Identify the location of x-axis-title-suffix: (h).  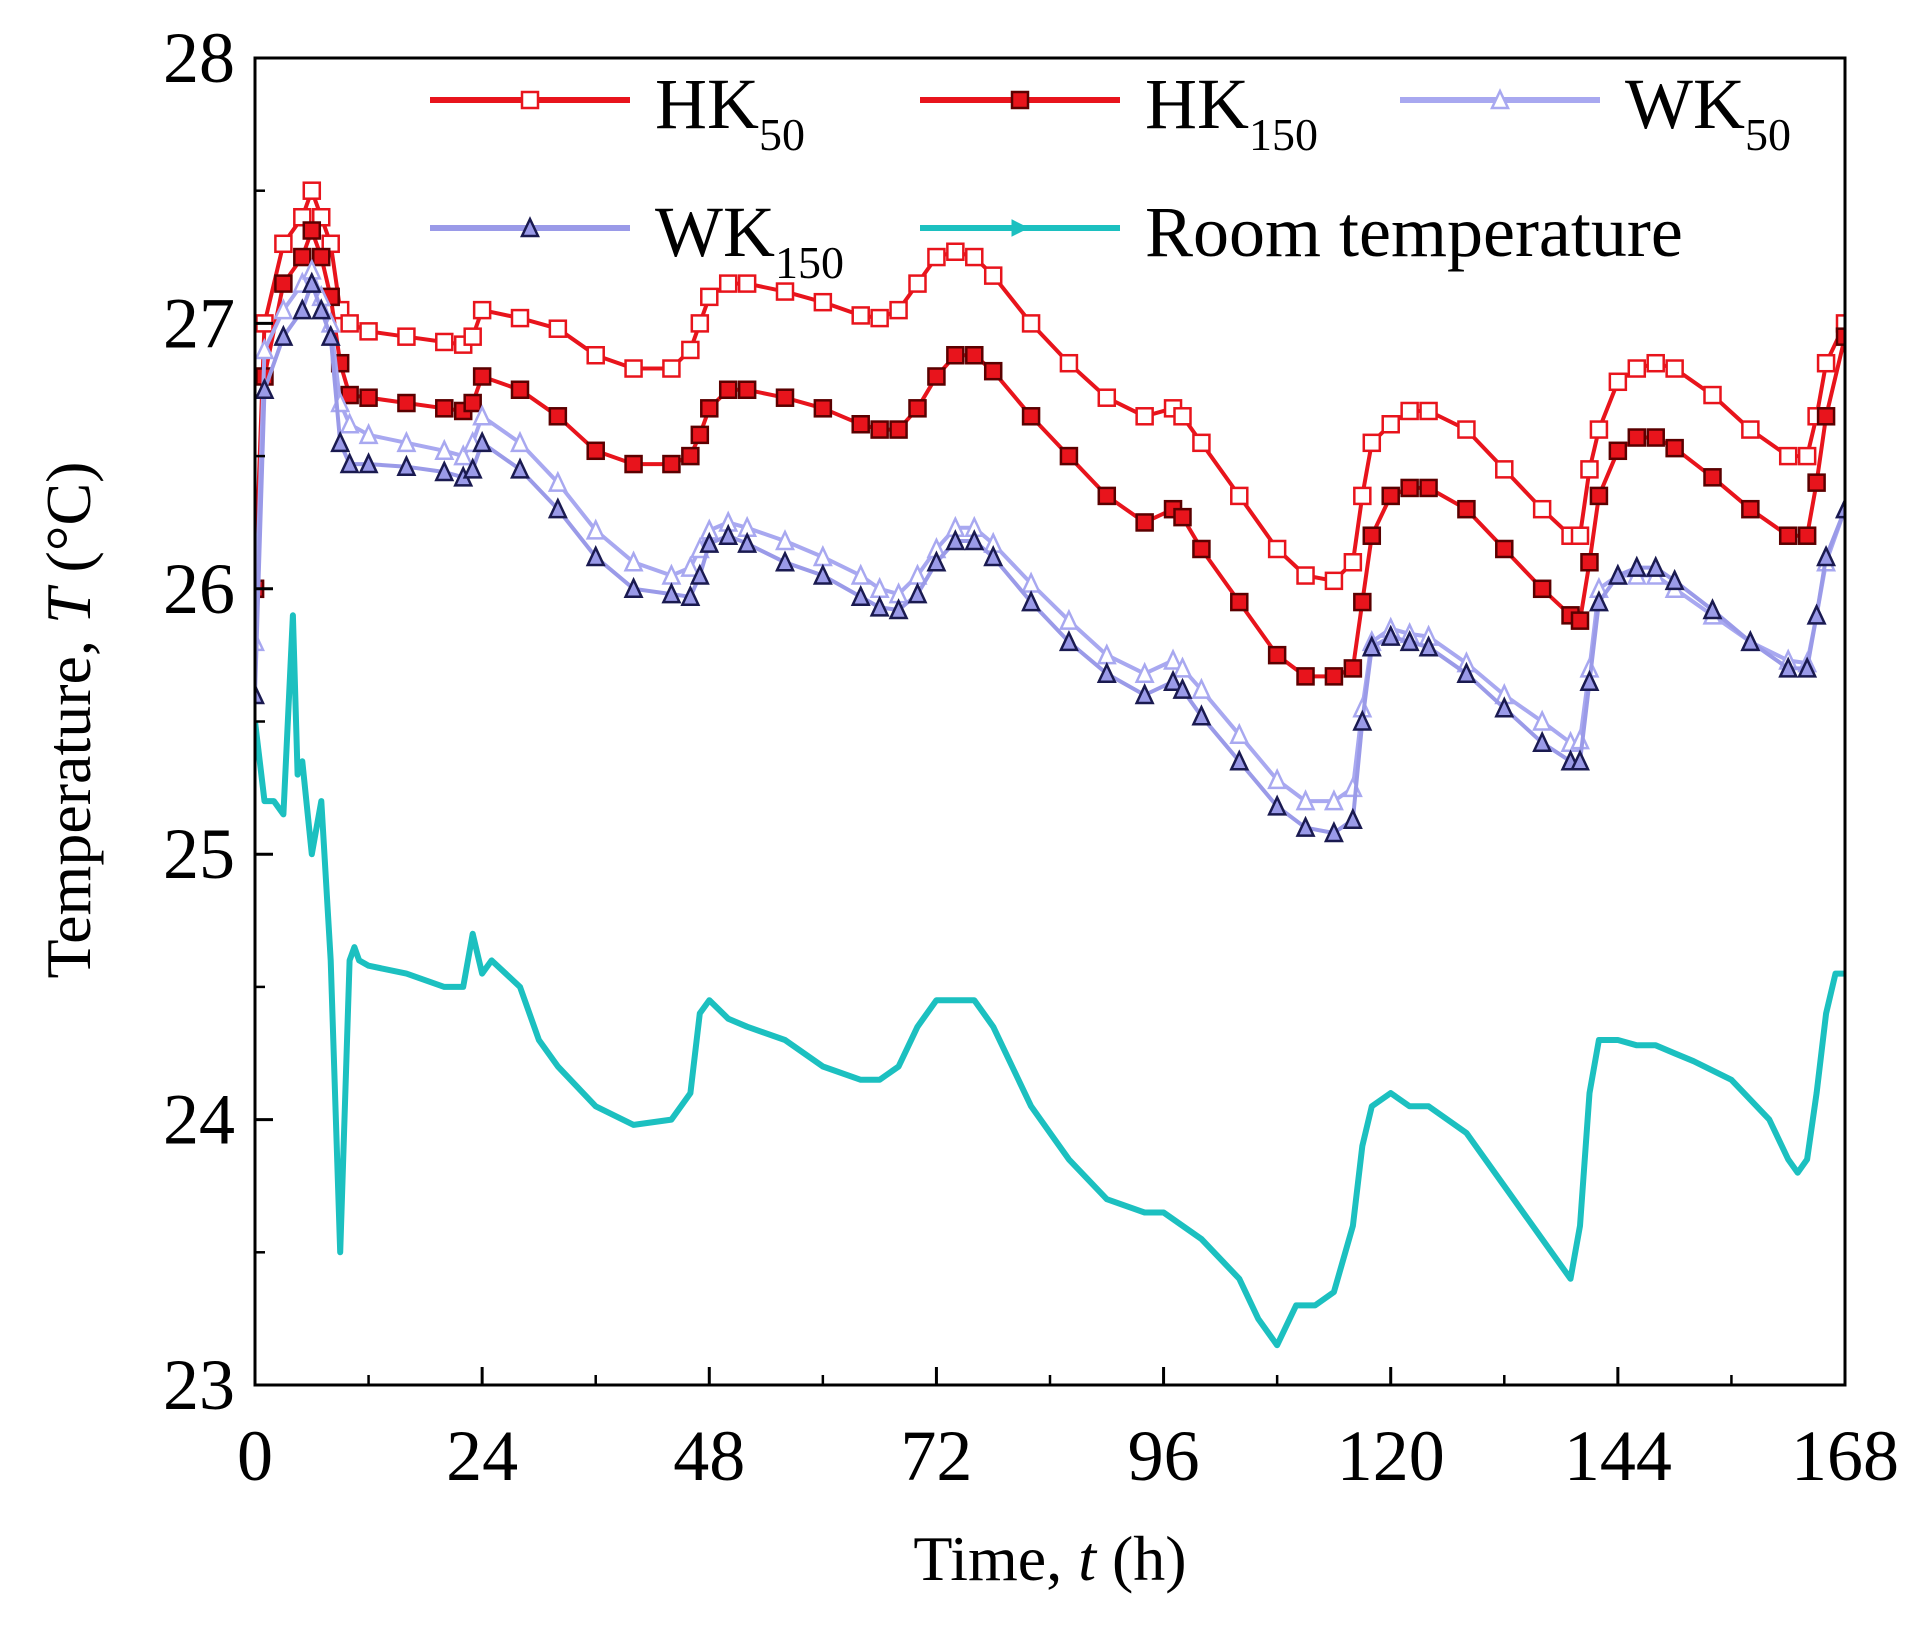
(1141, 1558).